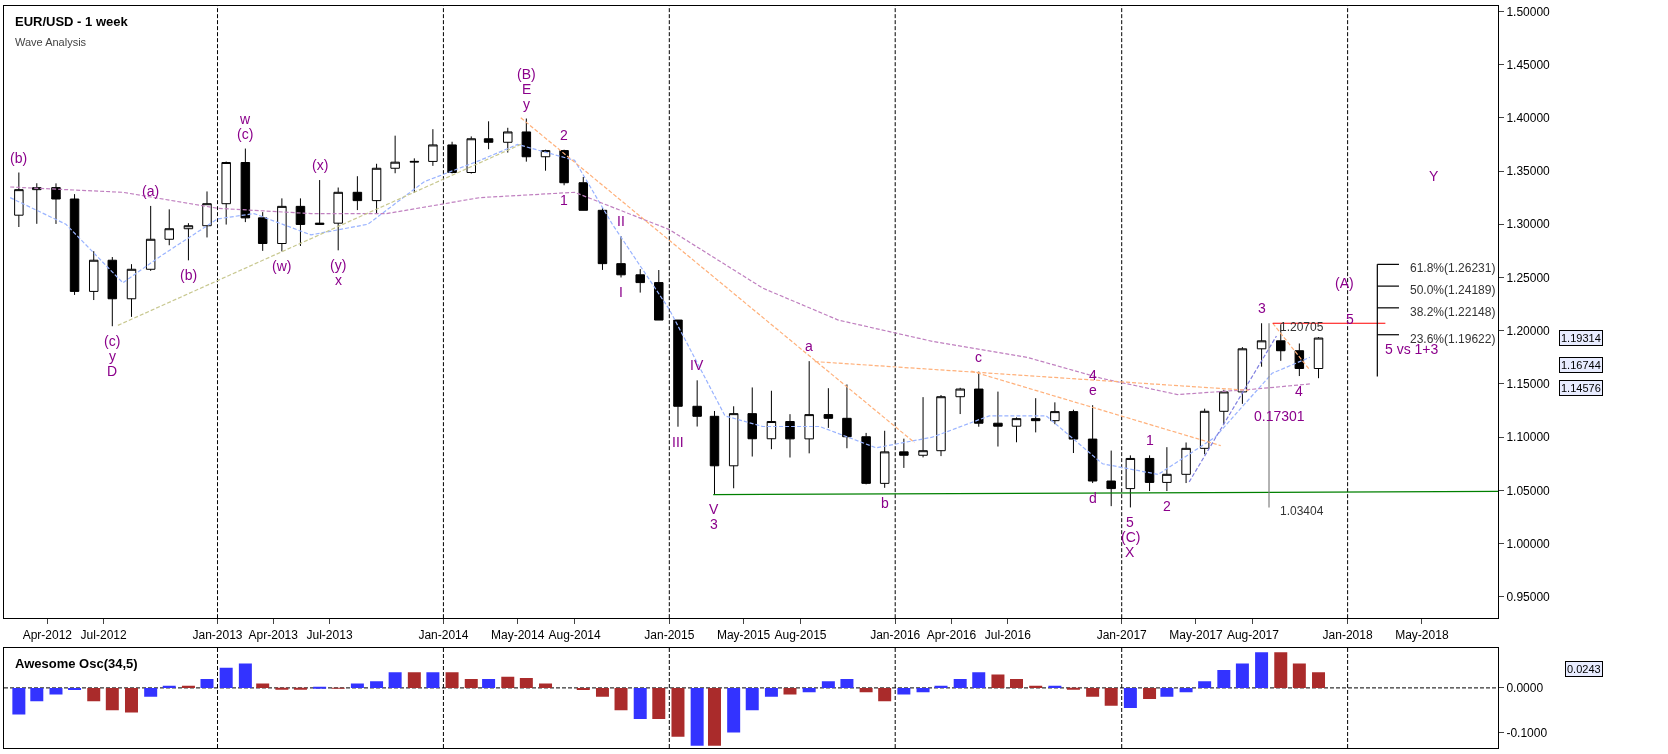 This screenshot has width=1668, height=754. Describe the element at coordinates (978, 357) in the screenshot. I see `annotation: c` at that location.